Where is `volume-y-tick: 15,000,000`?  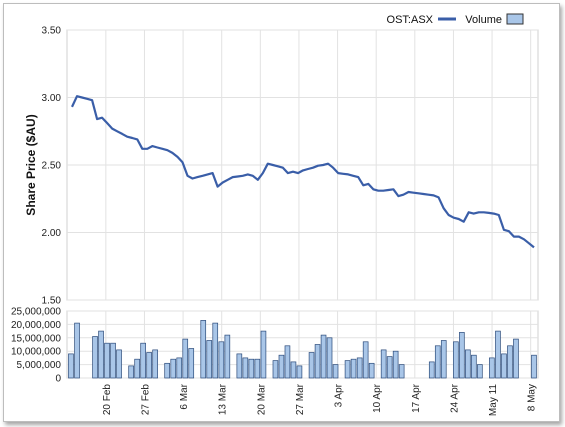 volume-y-tick: 15,000,000 is located at coordinates (36, 338).